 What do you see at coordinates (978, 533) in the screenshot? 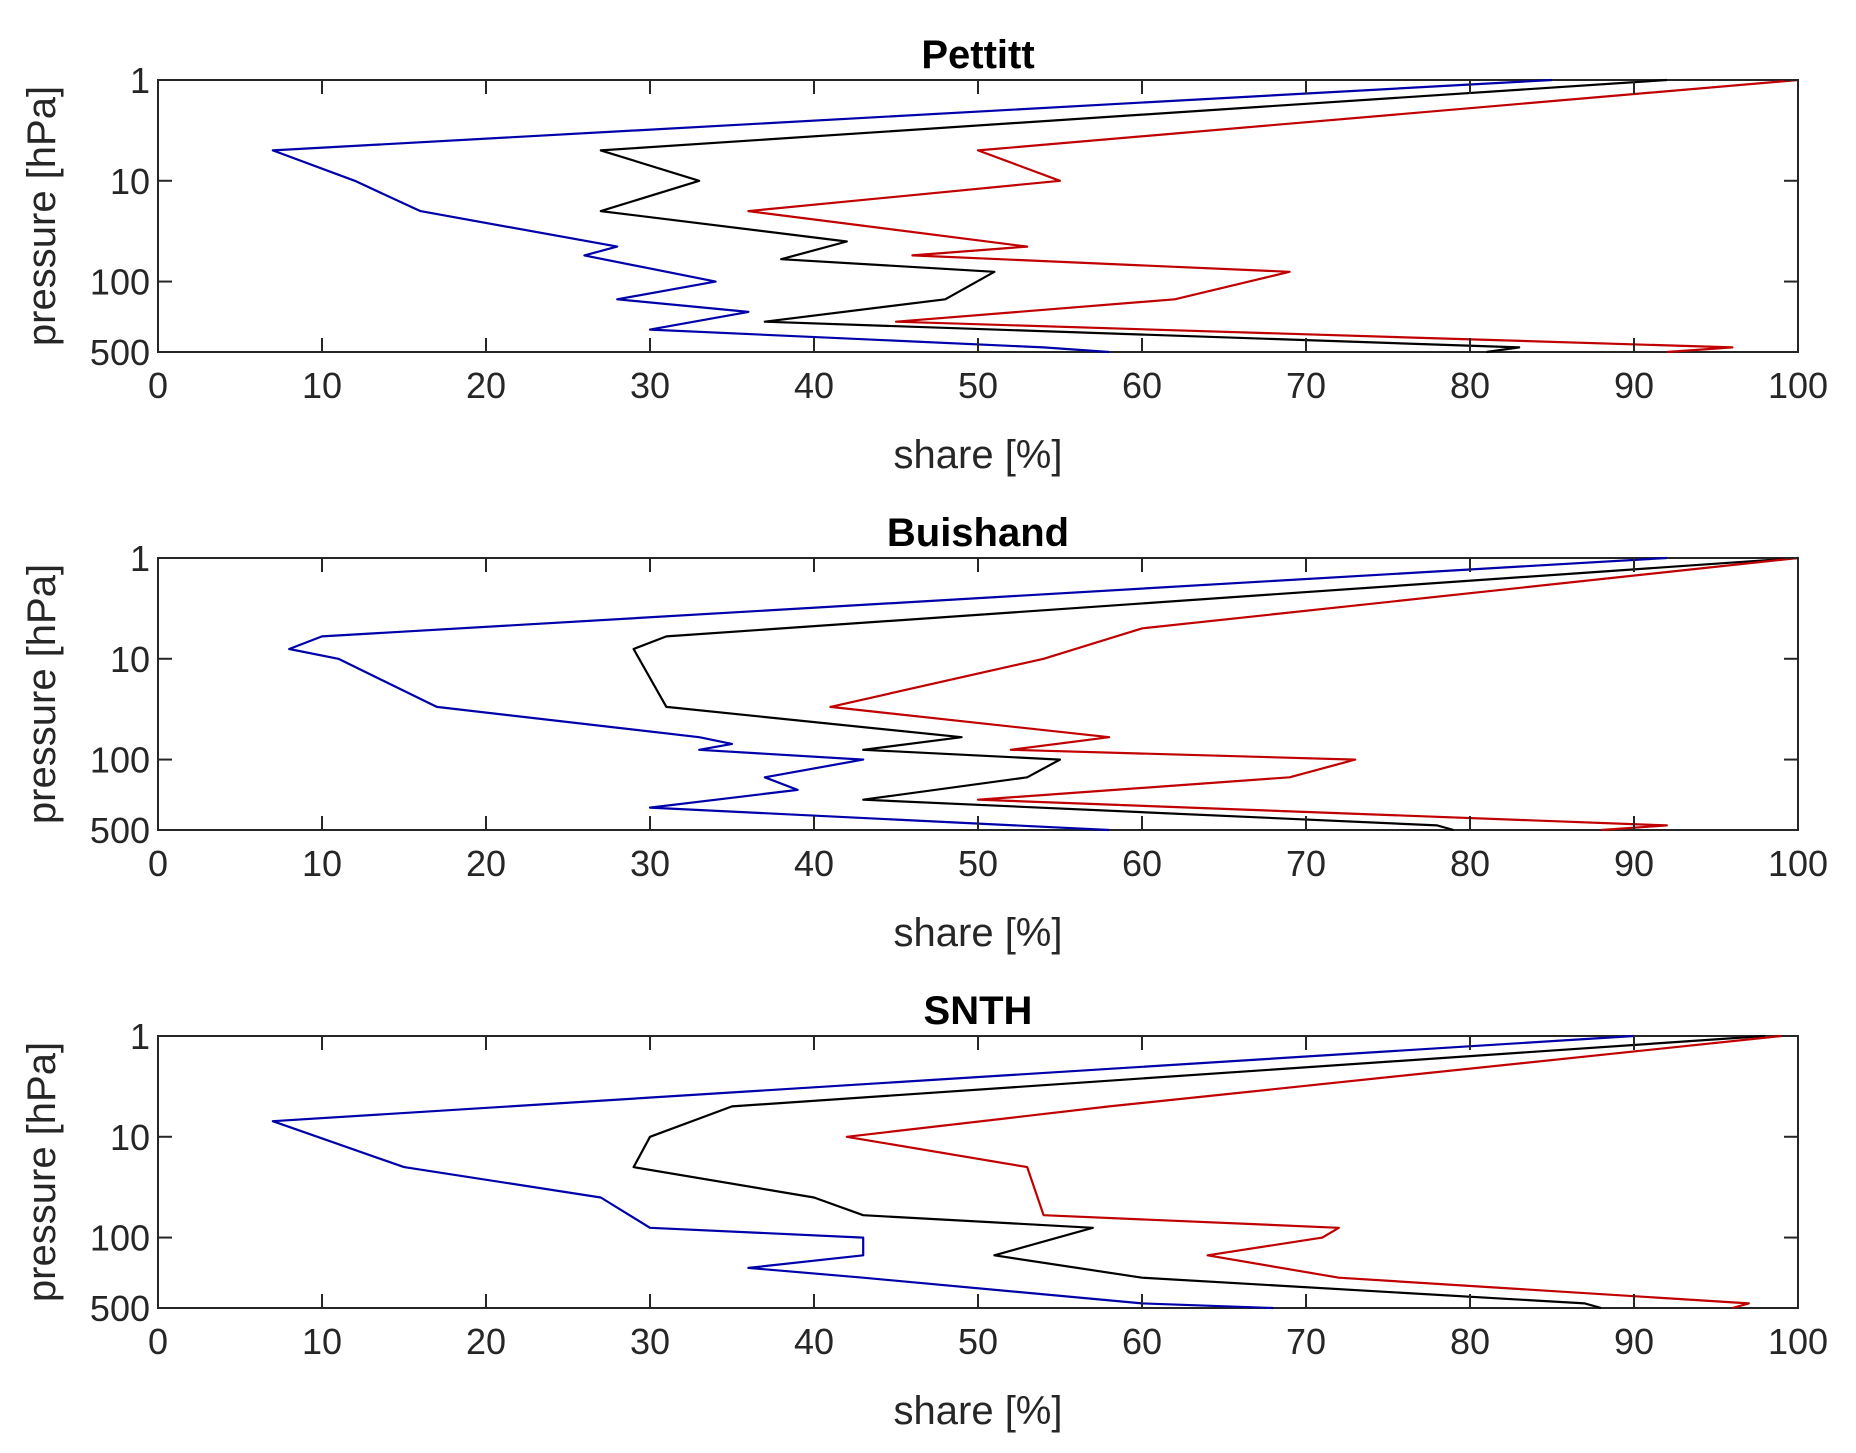
I see `chart-title: Buishand` at bounding box center [978, 533].